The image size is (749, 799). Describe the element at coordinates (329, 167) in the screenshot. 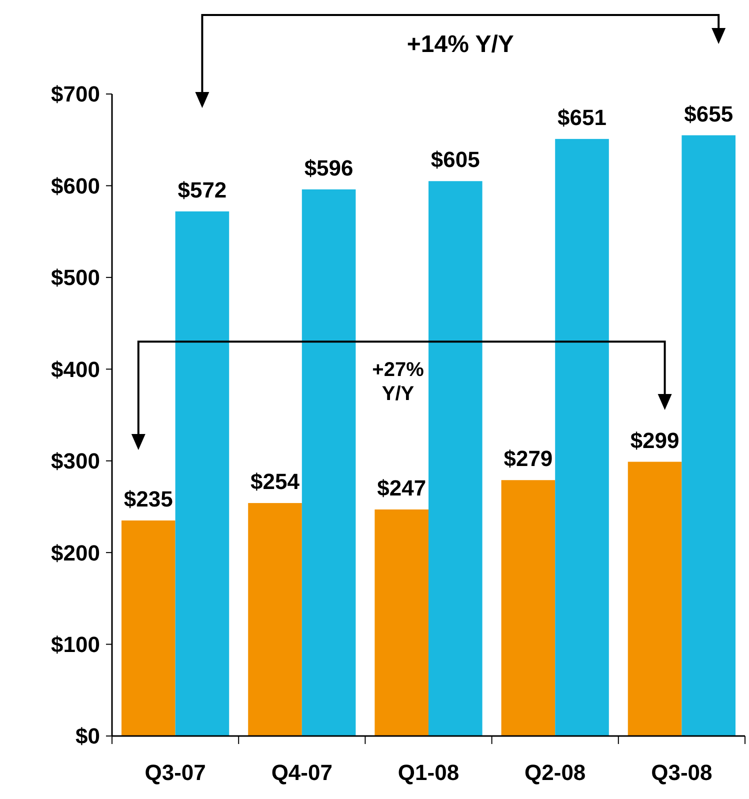

I see `data-label: $596` at that location.